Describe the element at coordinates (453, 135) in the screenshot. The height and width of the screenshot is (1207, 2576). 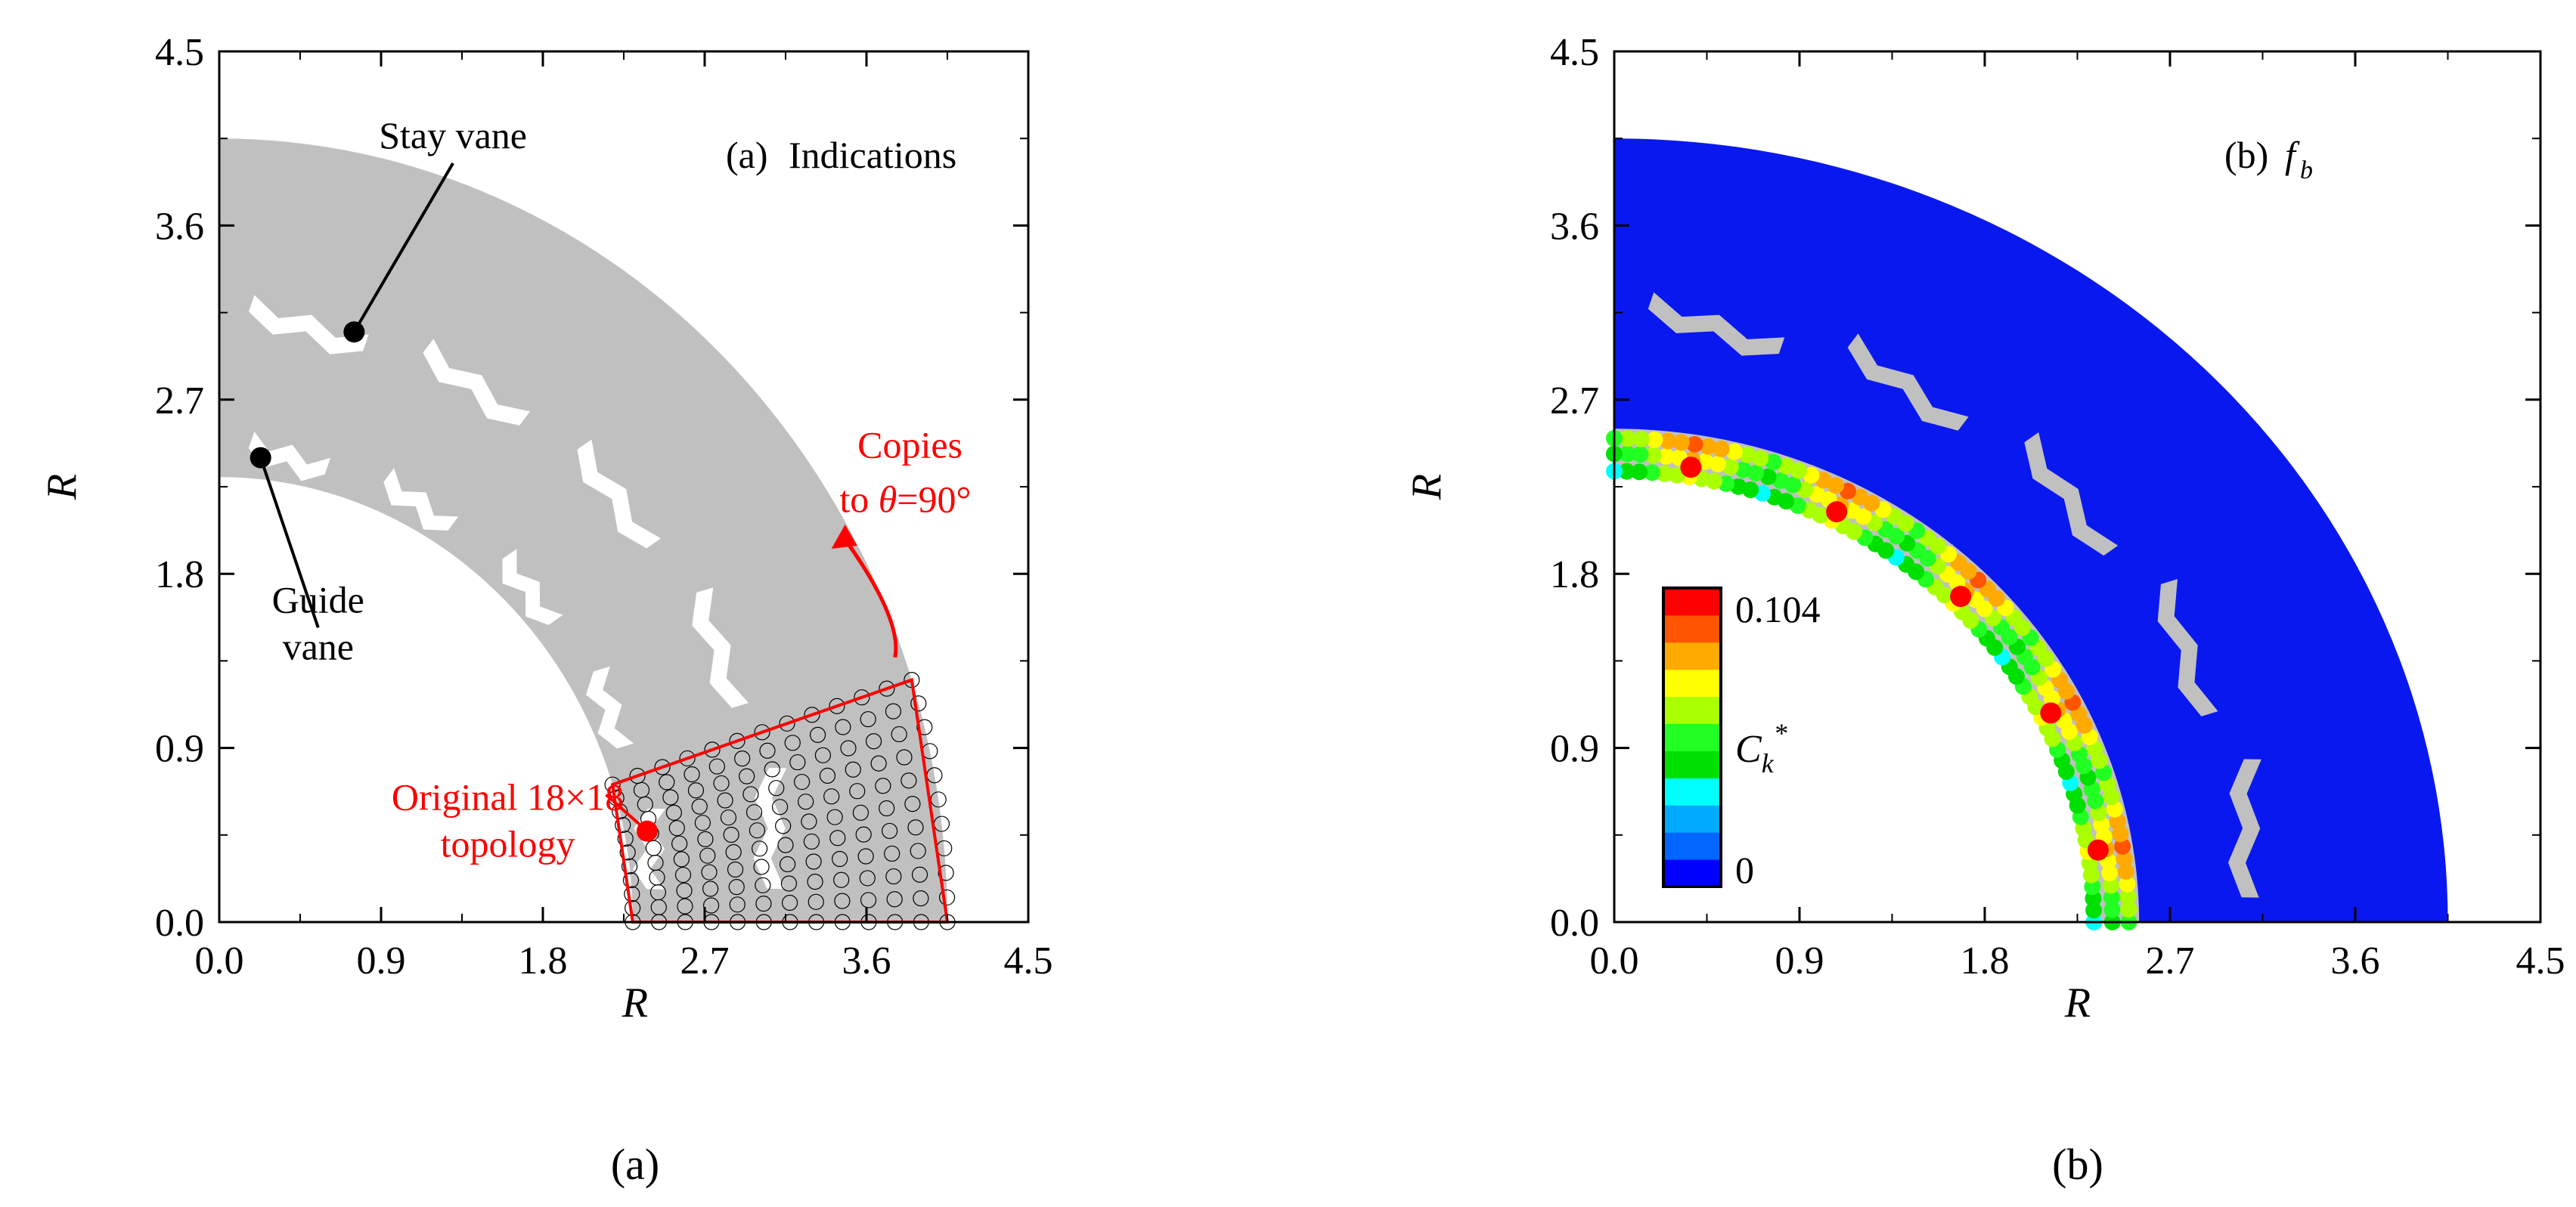
I see `stay-vane-label: Stay vane` at that location.